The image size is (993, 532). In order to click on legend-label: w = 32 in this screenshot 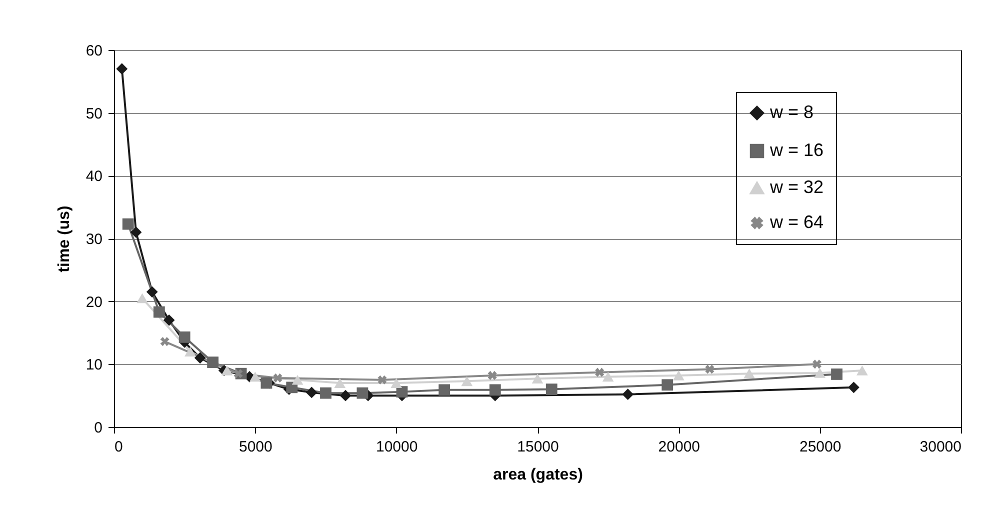, I will do `click(796, 187)`.